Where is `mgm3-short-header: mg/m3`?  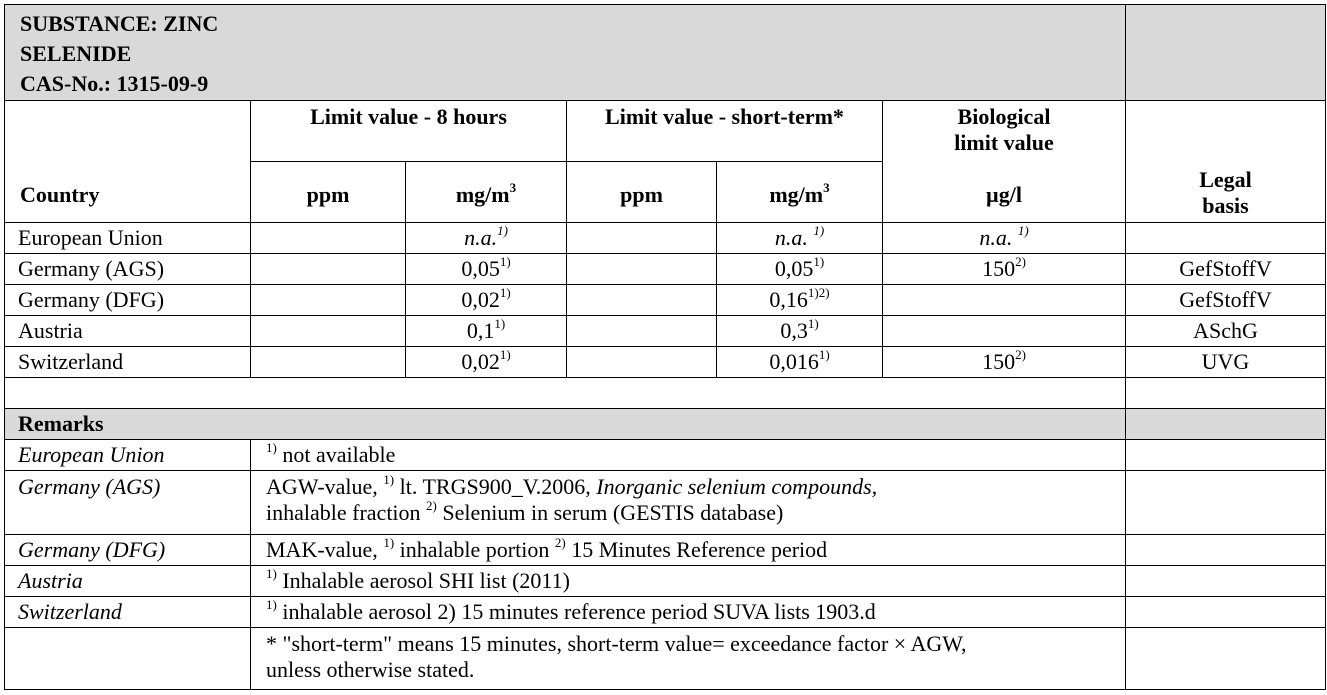 mgm3-short-header: mg/m3 is located at coordinates (799, 192).